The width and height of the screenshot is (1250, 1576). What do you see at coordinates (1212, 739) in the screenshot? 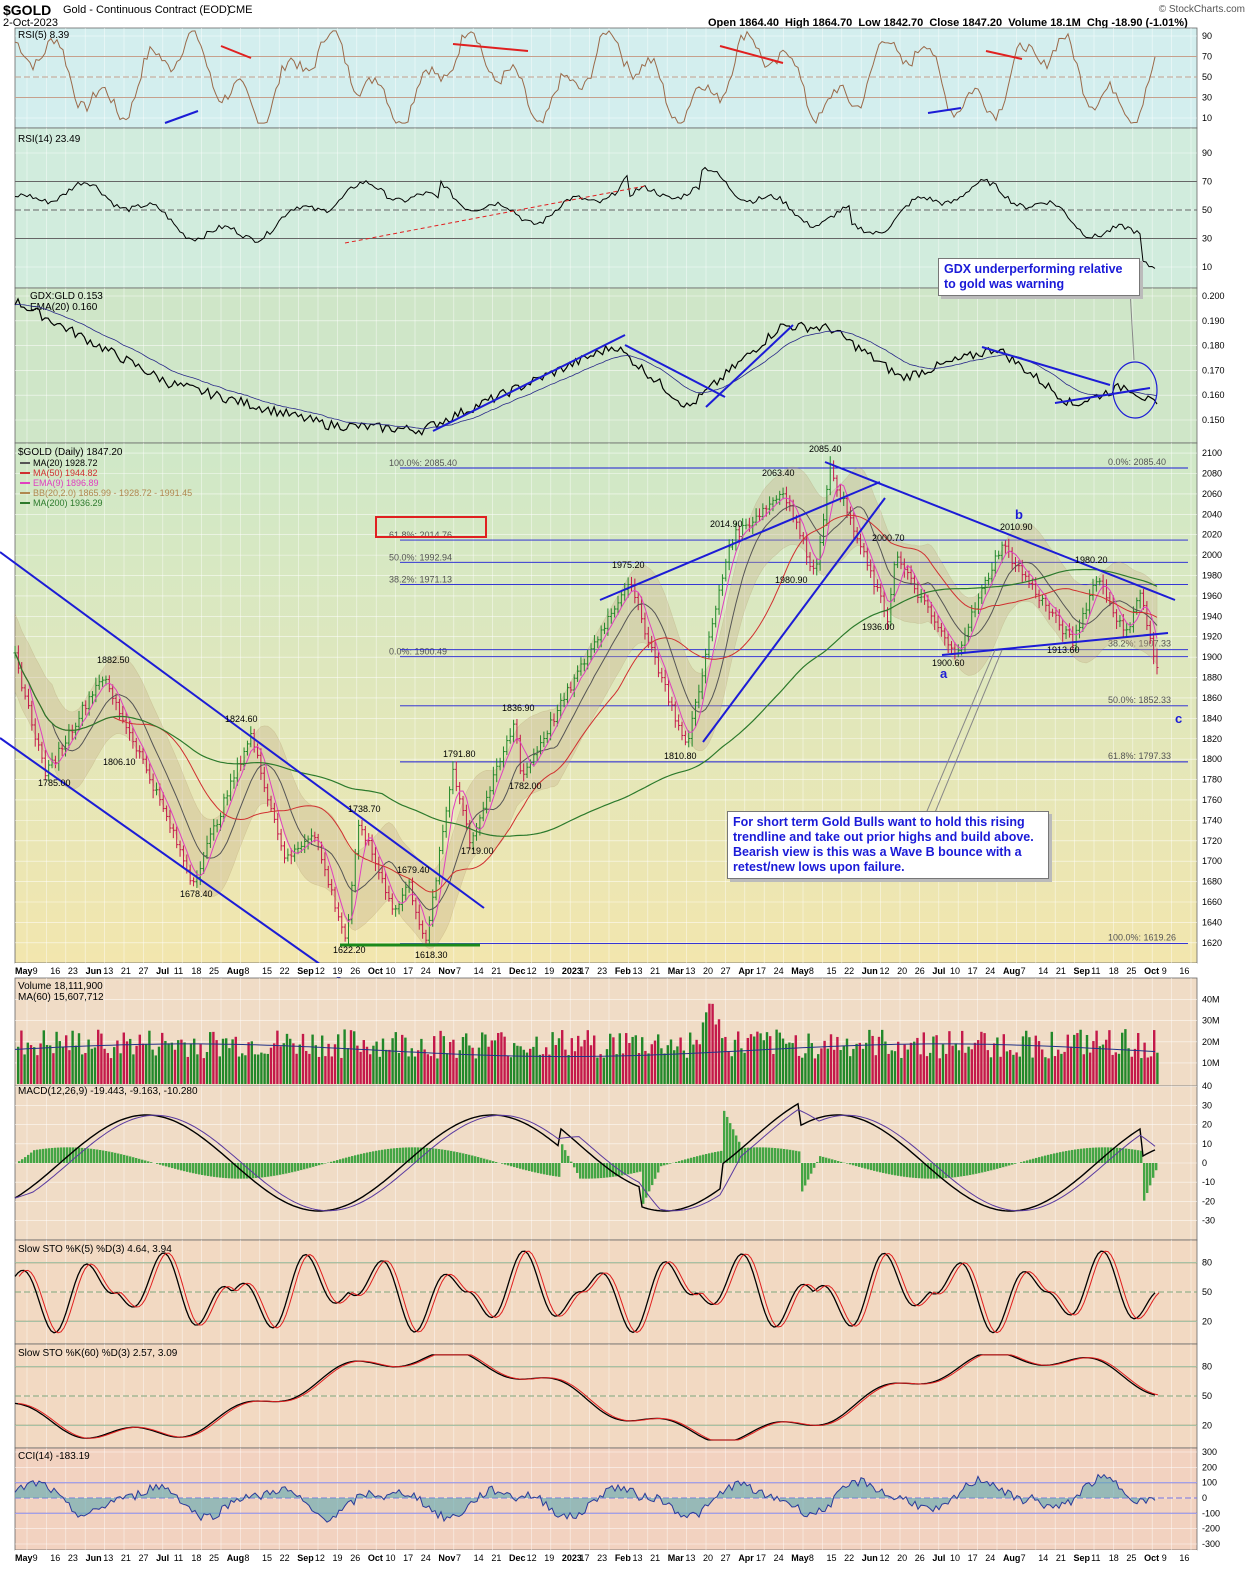
I see `axis-tick-label: 1820` at bounding box center [1212, 739].